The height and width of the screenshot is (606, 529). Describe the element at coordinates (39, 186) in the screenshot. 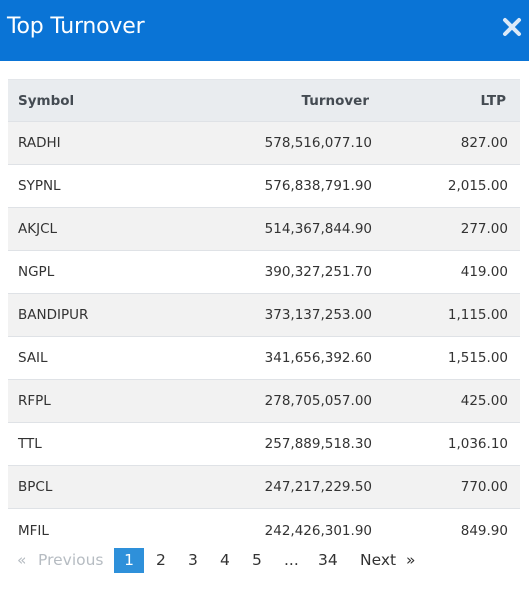

I see `cell-symbol: SYPNL` at that location.